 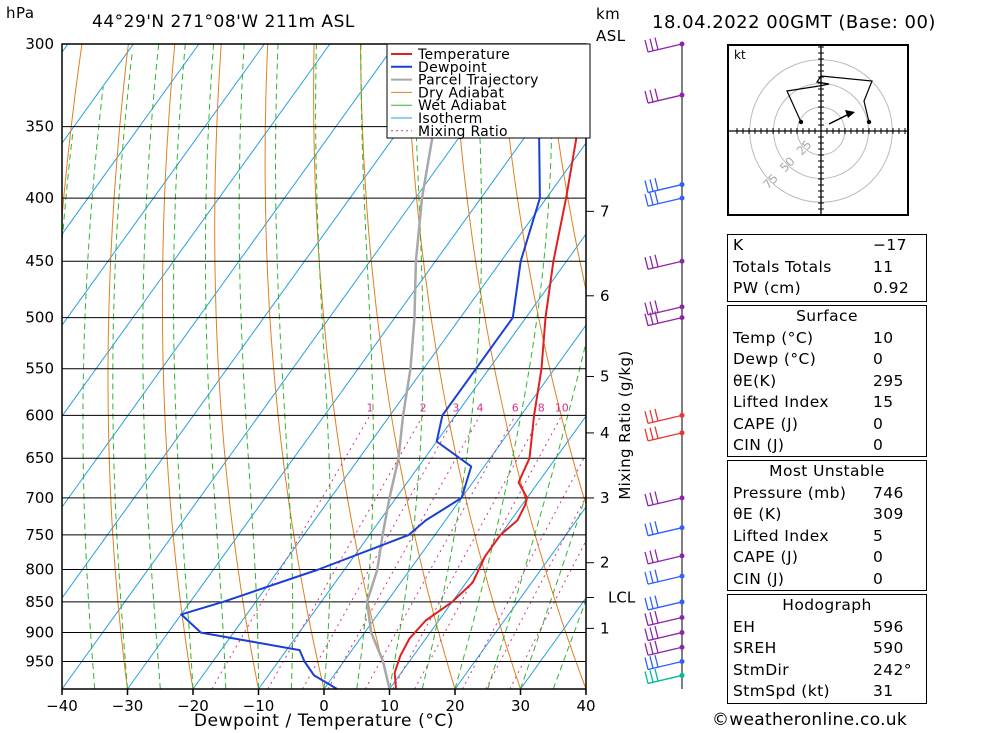 What do you see at coordinates (766, 557) in the screenshot?
I see `most-unstable-label: CAPE (J)` at bounding box center [766, 557].